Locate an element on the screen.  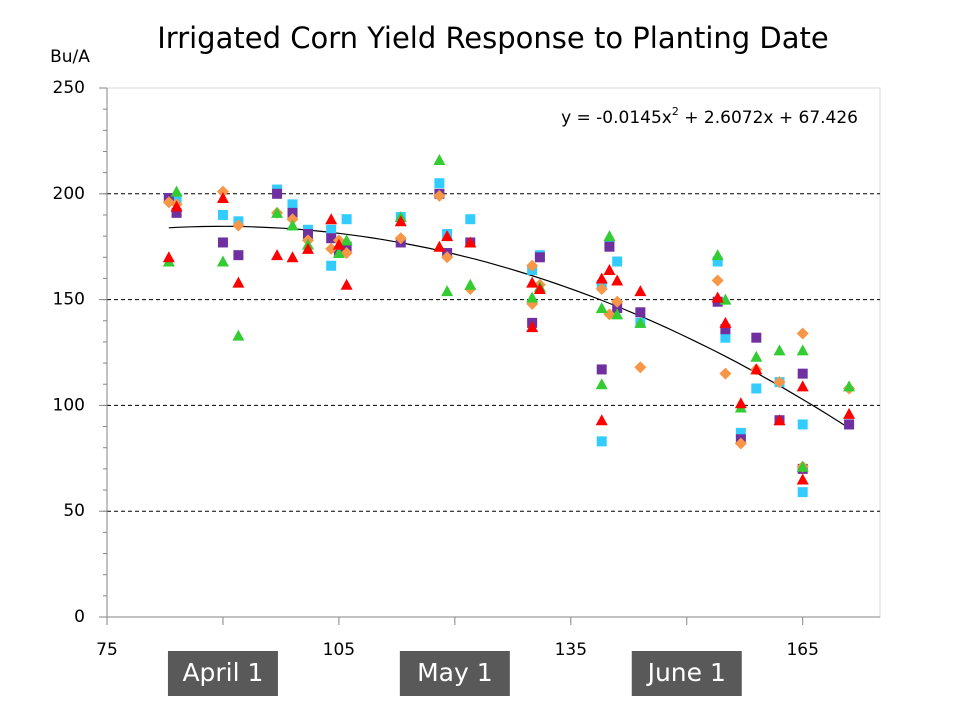
y-tick-label: 50 is located at coordinates (74, 511).